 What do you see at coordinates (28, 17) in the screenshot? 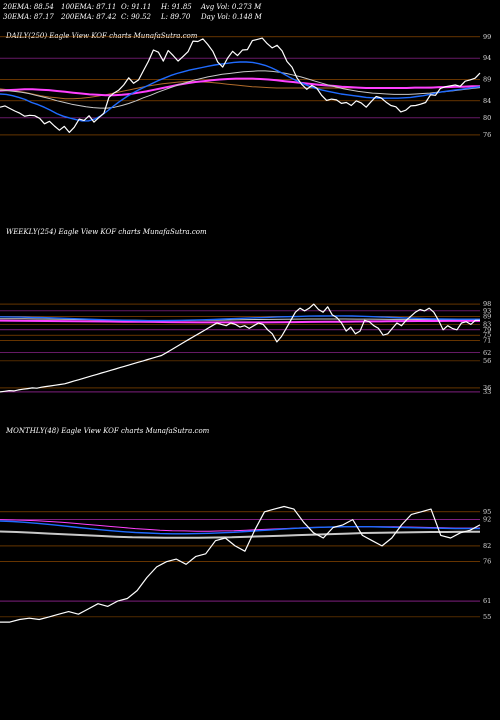
I see `ema30-value: 30EMA: 87.17` at bounding box center [28, 17].